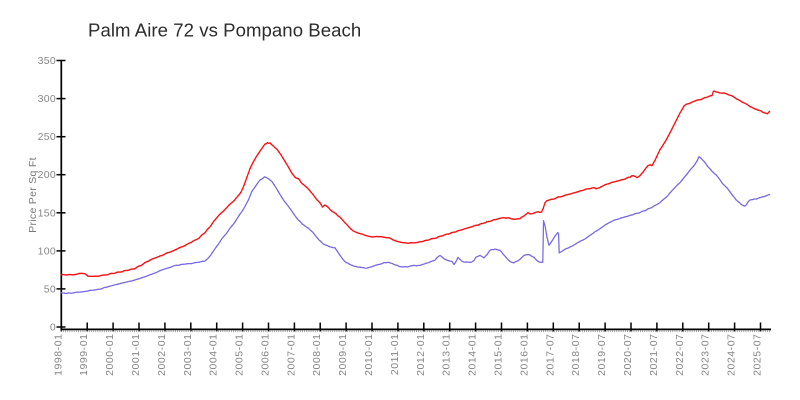  Describe the element at coordinates (58, 355) in the screenshot. I see `svg-text: 1998-01` at that location.